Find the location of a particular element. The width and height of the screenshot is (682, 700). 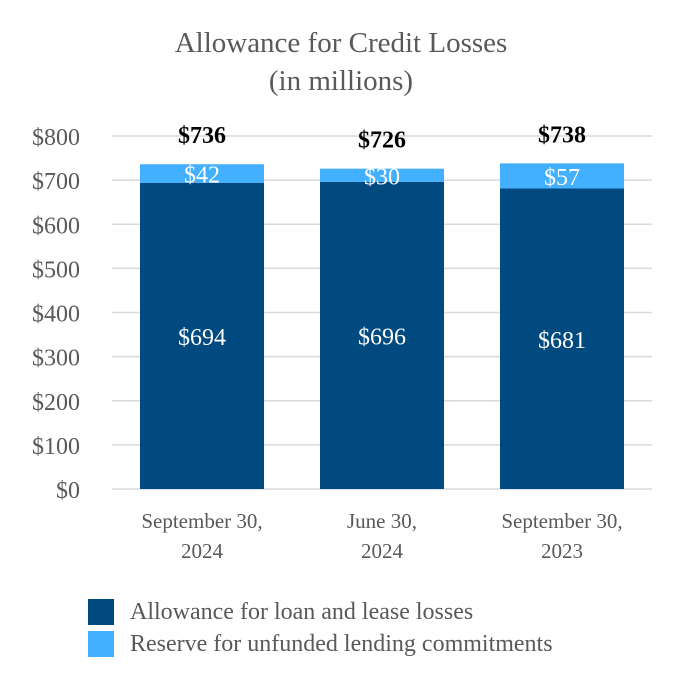

data-label-unfunded: $57 is located at coordinates (562, 178).